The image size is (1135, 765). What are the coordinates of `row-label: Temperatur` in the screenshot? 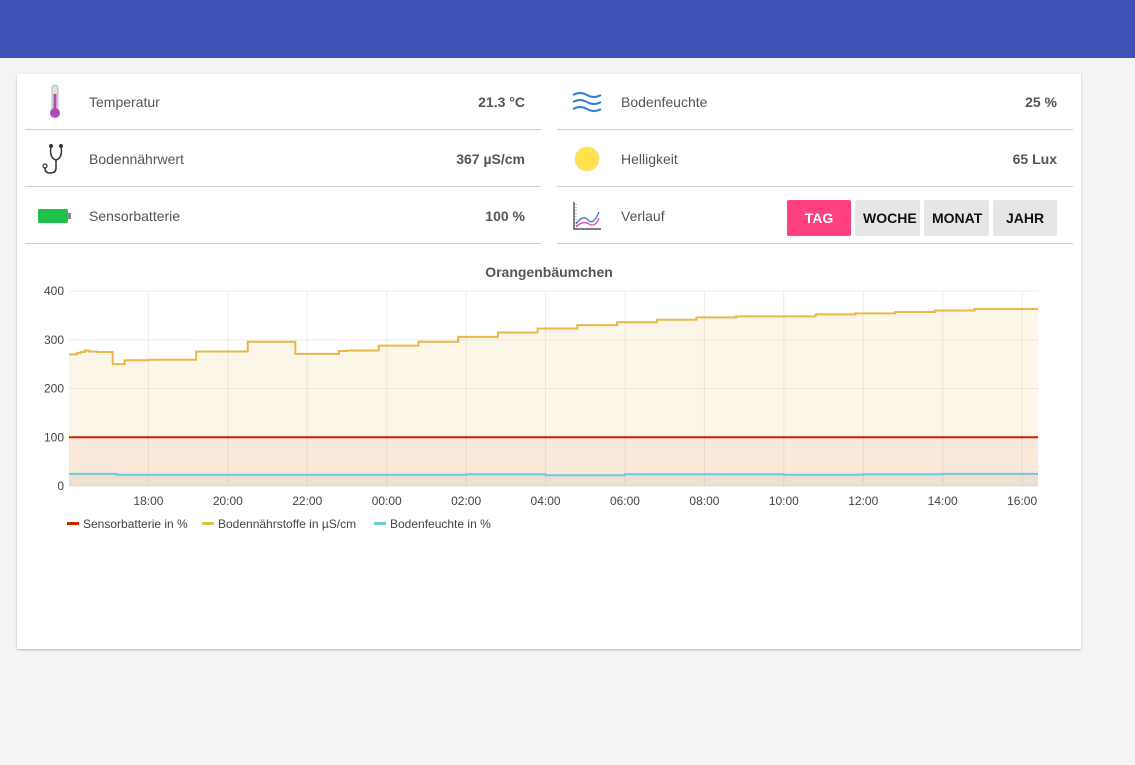 It's located at (124, 102).